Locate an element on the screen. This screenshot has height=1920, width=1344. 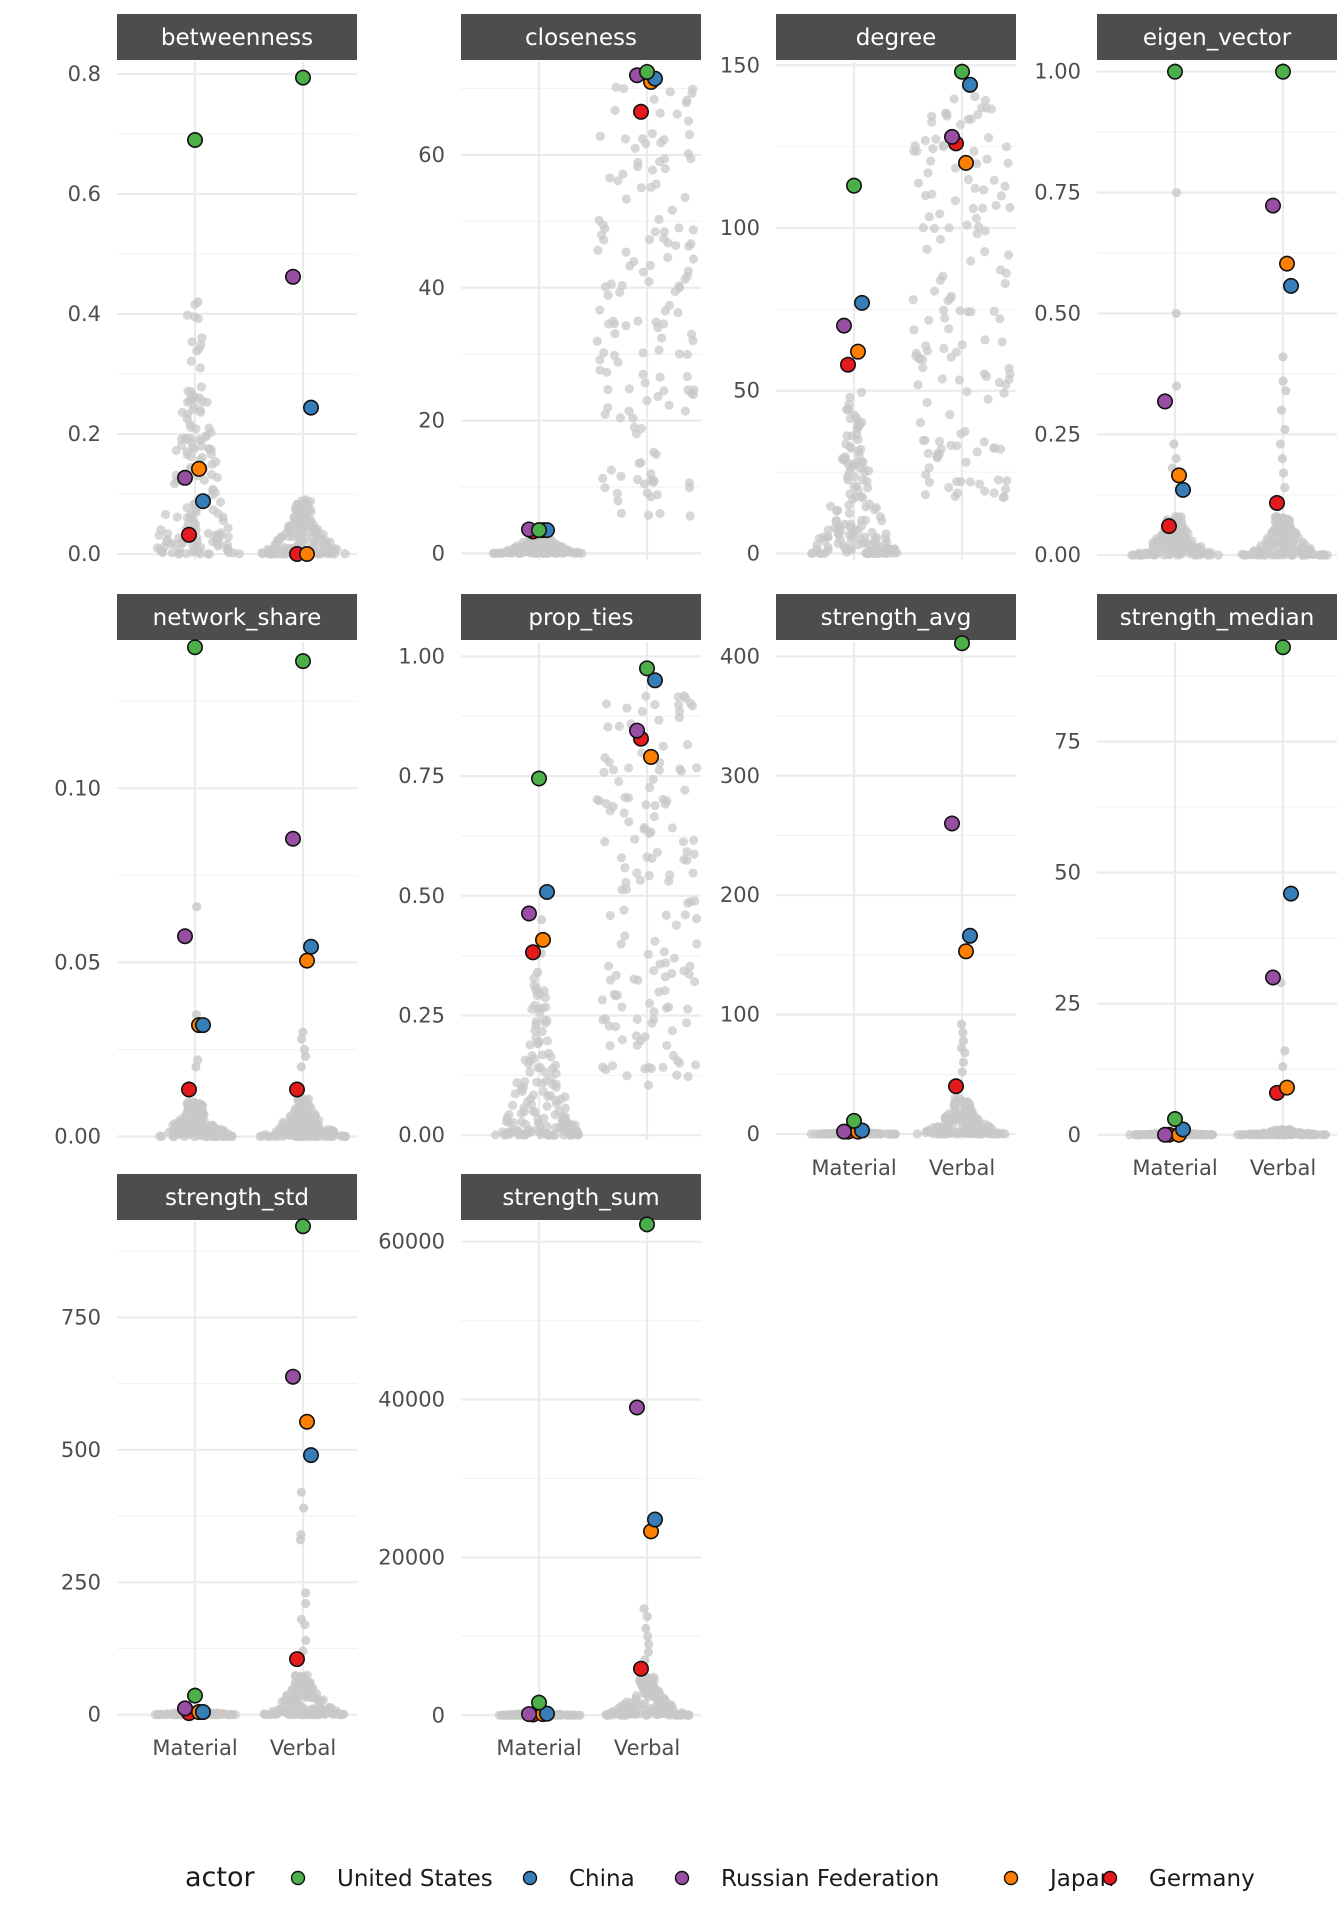
highlight-points is located at coordinates (591, 810).